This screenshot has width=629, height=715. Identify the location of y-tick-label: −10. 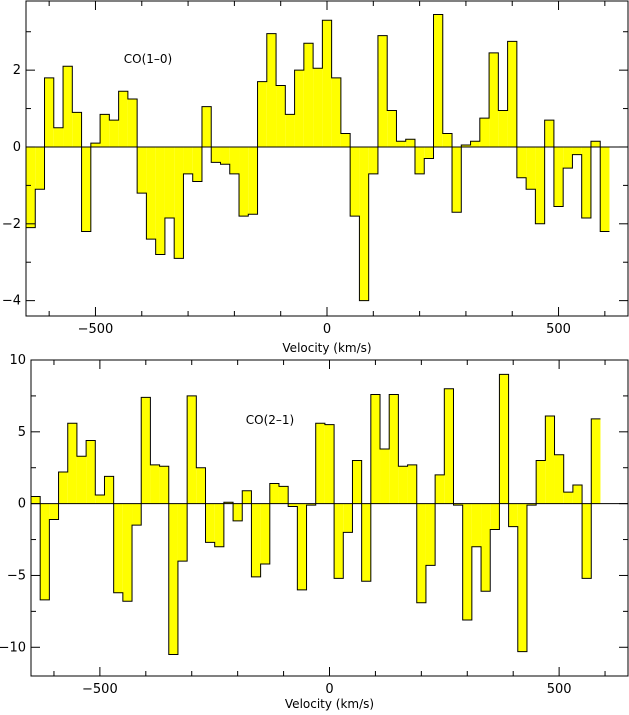
(13, 647).